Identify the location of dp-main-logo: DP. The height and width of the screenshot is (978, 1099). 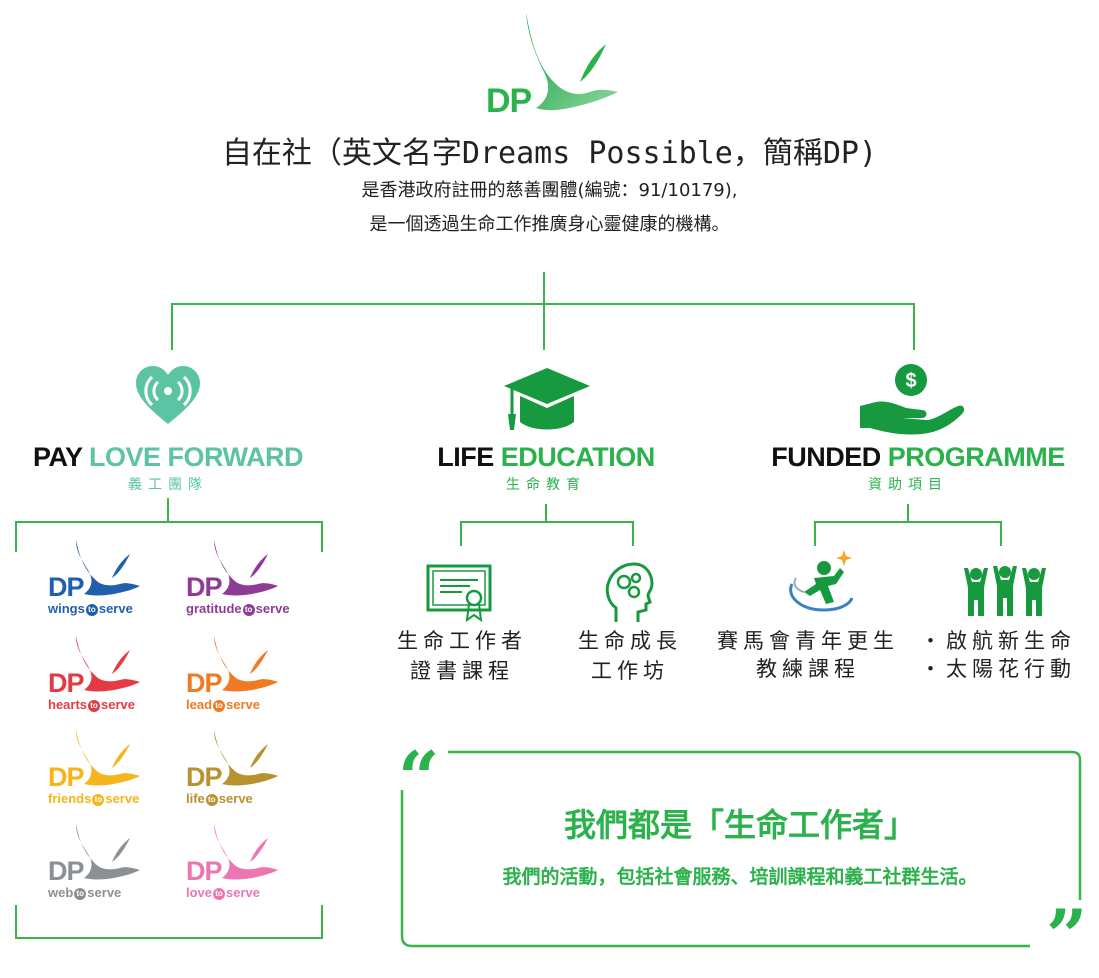
(552, 66).